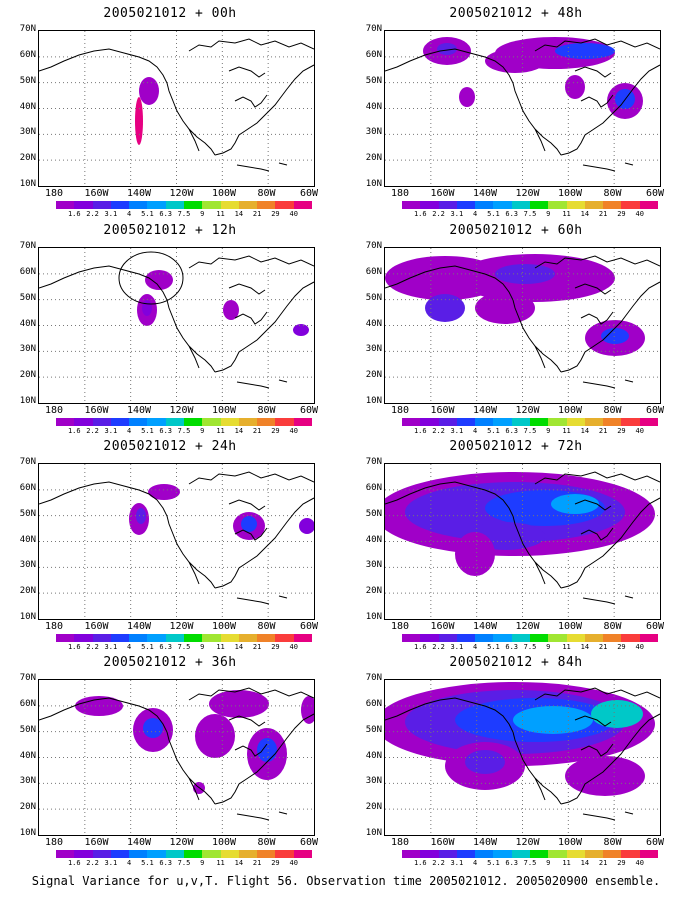 This screenshot has width=692, height=900. Describe the element at coordinates (170, 230) in the screenshot. I see `panel-title: 2005021012 + 12h` at that location.